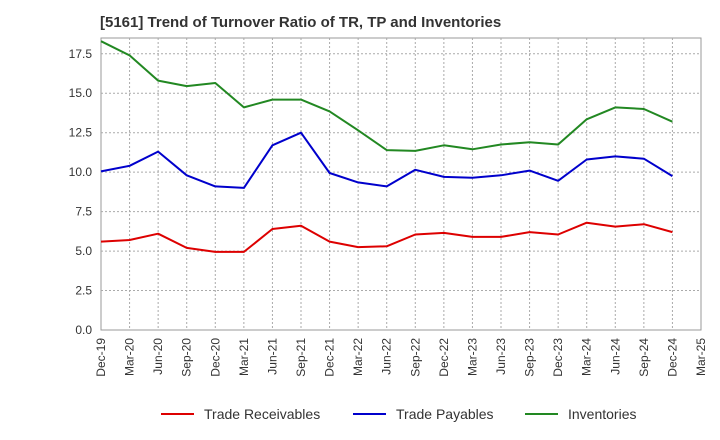 The image size is (720, 440). I want to click on y-tick-label: 0.0, so click(83, 330).